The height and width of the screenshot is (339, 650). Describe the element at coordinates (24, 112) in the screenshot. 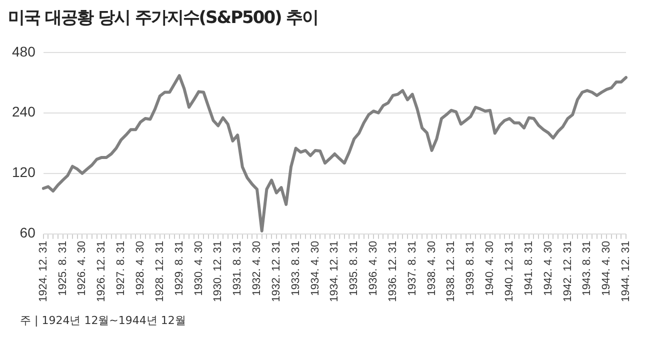

I see `y-tick-label: 240` at that location.